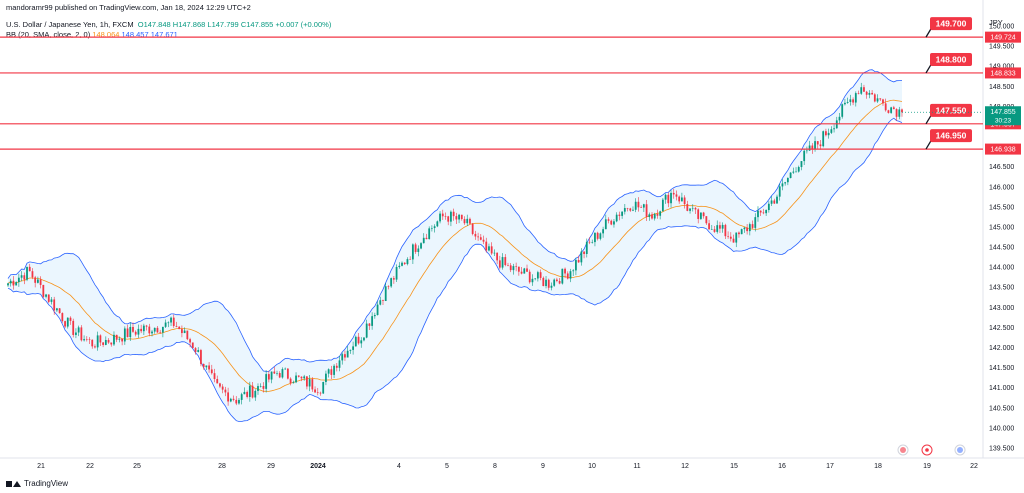  Describe the element at coordinates (1001, 47) in the screenshot. I see `y-tick-label: 149.500` at that location.